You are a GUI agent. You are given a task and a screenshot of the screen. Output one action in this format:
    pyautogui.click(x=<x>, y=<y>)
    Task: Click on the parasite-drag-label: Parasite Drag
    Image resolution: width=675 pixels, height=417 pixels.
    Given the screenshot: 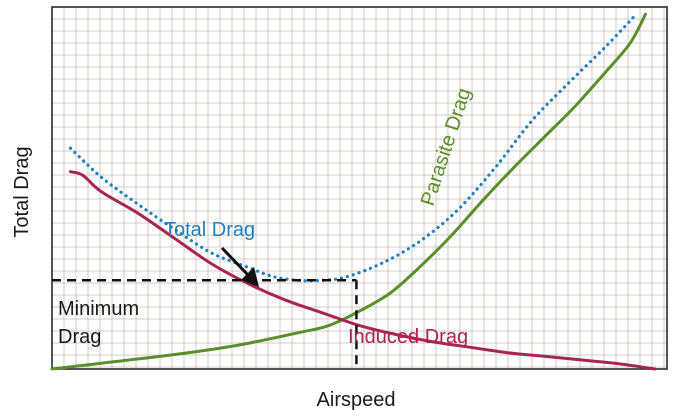 What is the action you would take?
    pyautogui.click(x=446, y=146)
    